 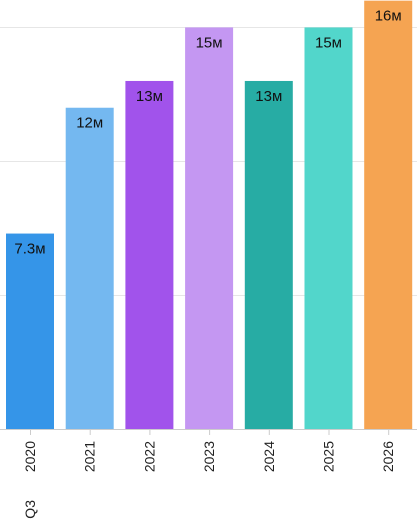 What do you see at coordinates (90, 456) in the screenshot?
I see `tick-label-2021: 2021` at bounding box center [90, 456].